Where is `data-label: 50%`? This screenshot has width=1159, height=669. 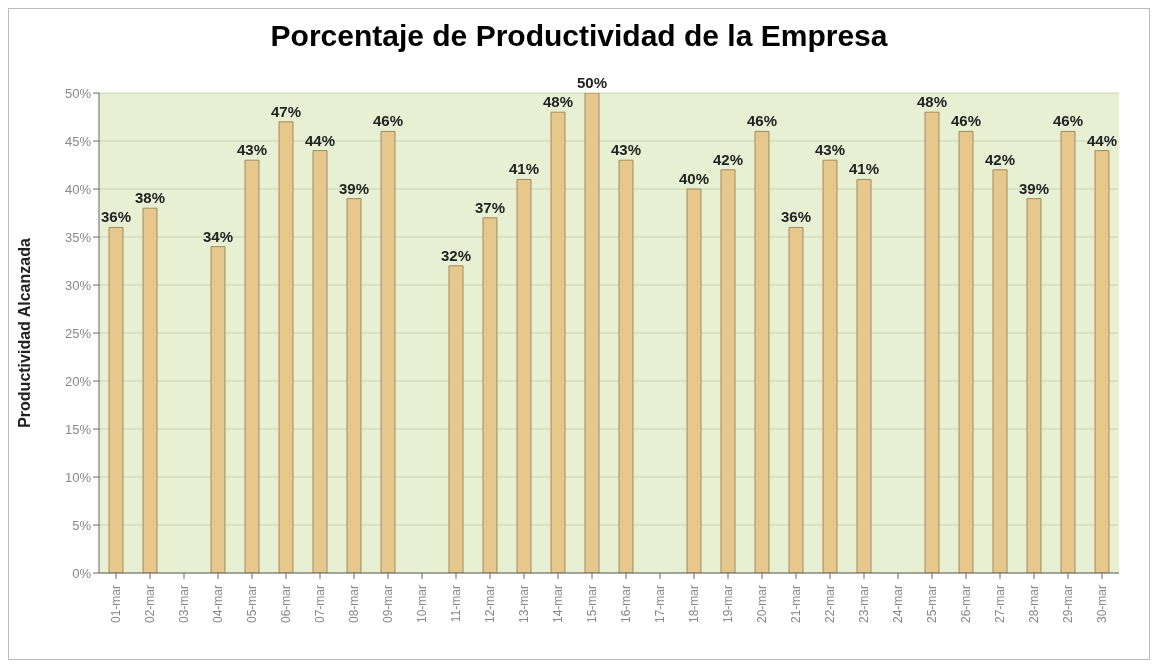
data-label: 50% is located at coordinates (592, 82).